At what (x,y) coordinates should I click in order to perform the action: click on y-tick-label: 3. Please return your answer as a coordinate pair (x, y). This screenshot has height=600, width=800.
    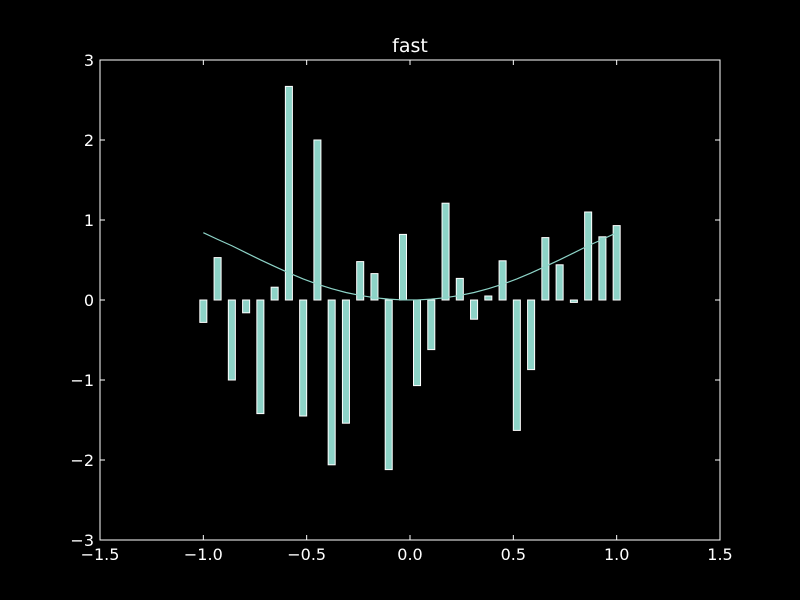
    Looking at the image, I should click on (89, 60).